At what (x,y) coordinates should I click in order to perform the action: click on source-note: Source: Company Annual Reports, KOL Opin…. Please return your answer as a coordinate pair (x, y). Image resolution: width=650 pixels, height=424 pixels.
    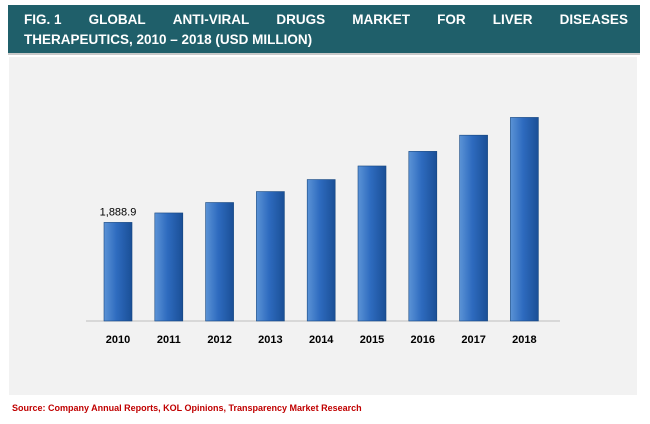
    Looking at the image, I should click on (187, 408).